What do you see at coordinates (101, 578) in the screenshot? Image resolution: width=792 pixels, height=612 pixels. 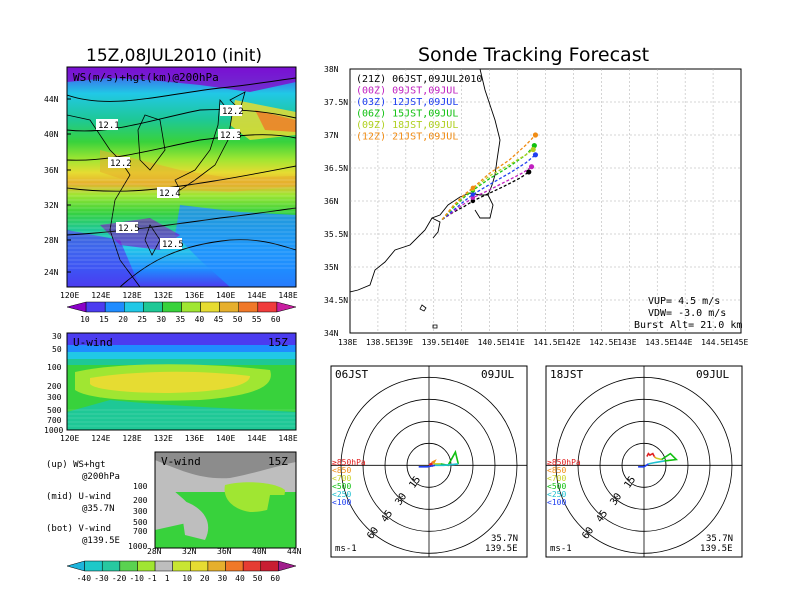 I see `colorbar2-tick: -30` at bounding box center [101, 578].